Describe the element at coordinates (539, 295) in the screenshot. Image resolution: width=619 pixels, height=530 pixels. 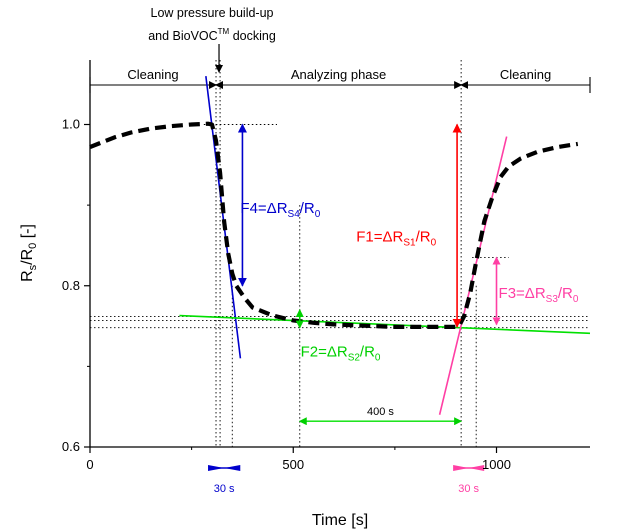
I see `measure-label-f3: F3=ΔRS3/R0` at that location.